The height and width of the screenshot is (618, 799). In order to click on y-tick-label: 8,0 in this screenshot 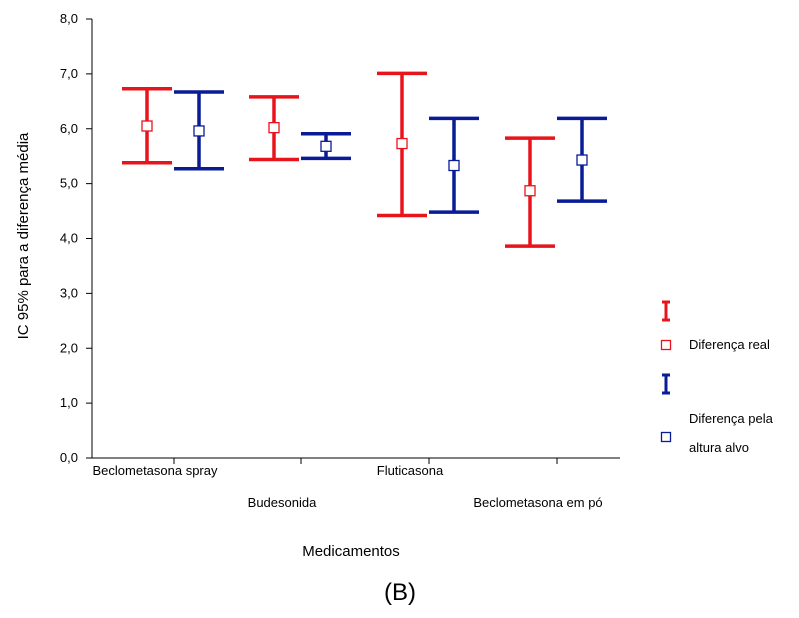, I will do `click(69, 18)`.